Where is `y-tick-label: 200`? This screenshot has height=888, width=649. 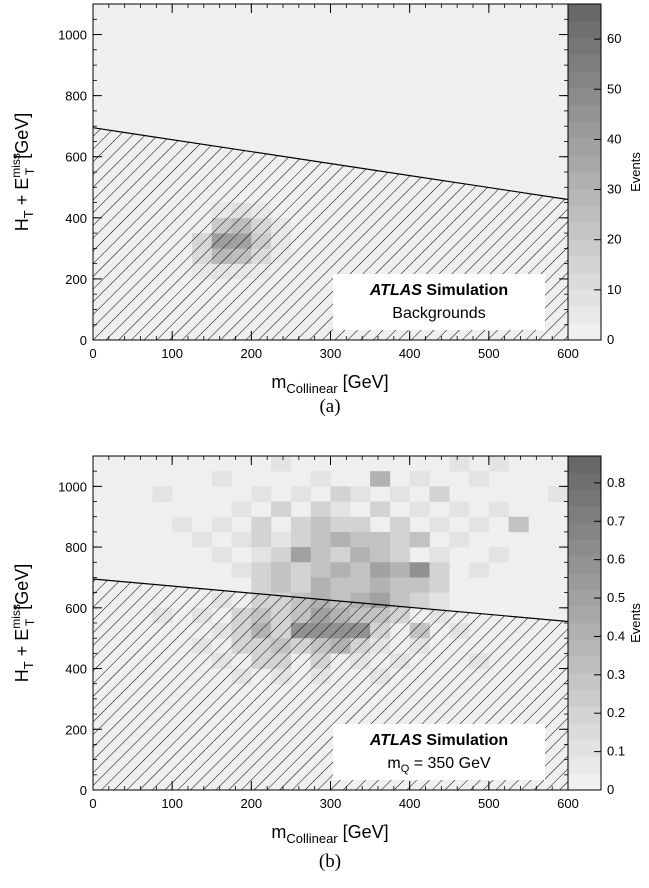 y-tick-label: 200 is located at coordinates (76, 279).